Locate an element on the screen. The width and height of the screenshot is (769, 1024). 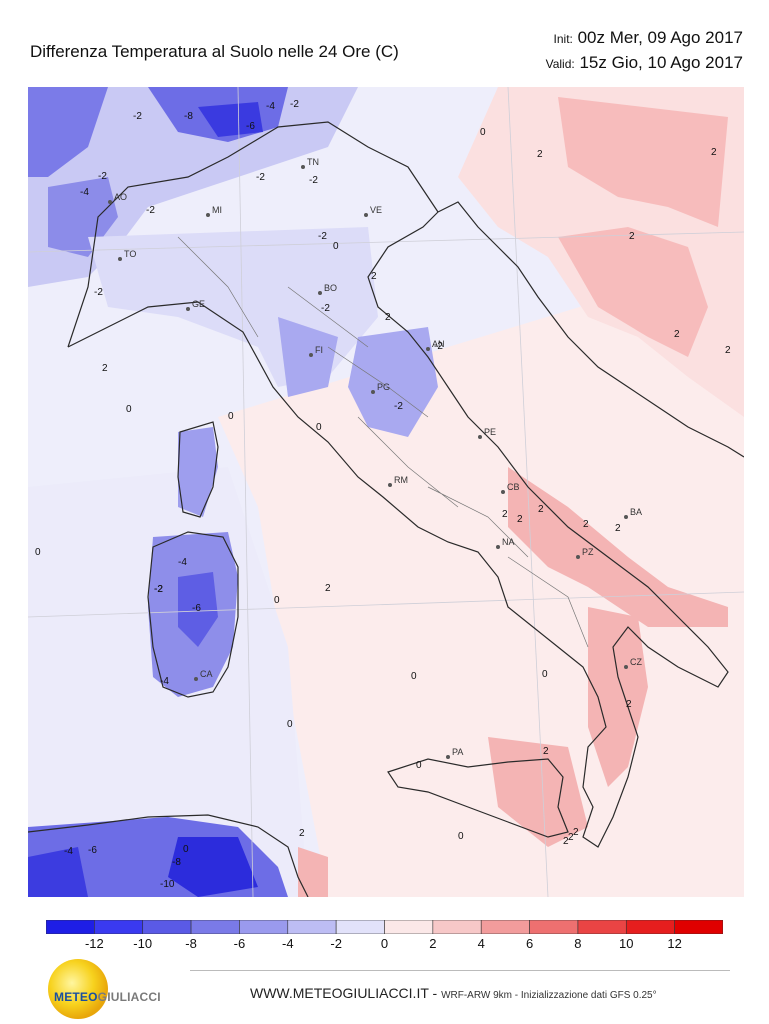
meteogiuliacci-logo is located at coordinates (78, 989).